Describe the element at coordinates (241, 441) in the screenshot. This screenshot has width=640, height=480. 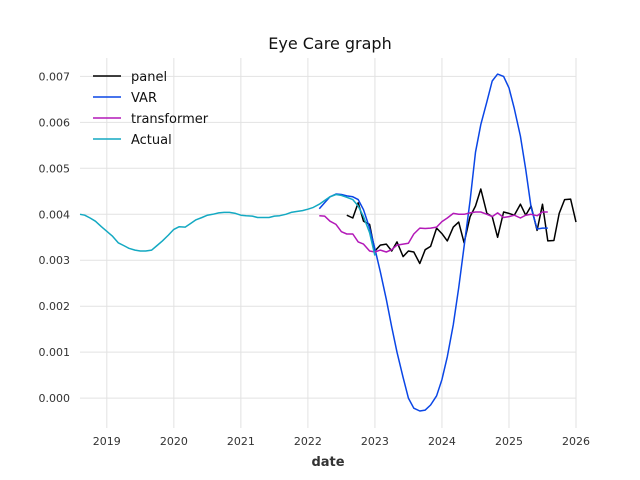
I see `x-tick-label: 2021` at that location.